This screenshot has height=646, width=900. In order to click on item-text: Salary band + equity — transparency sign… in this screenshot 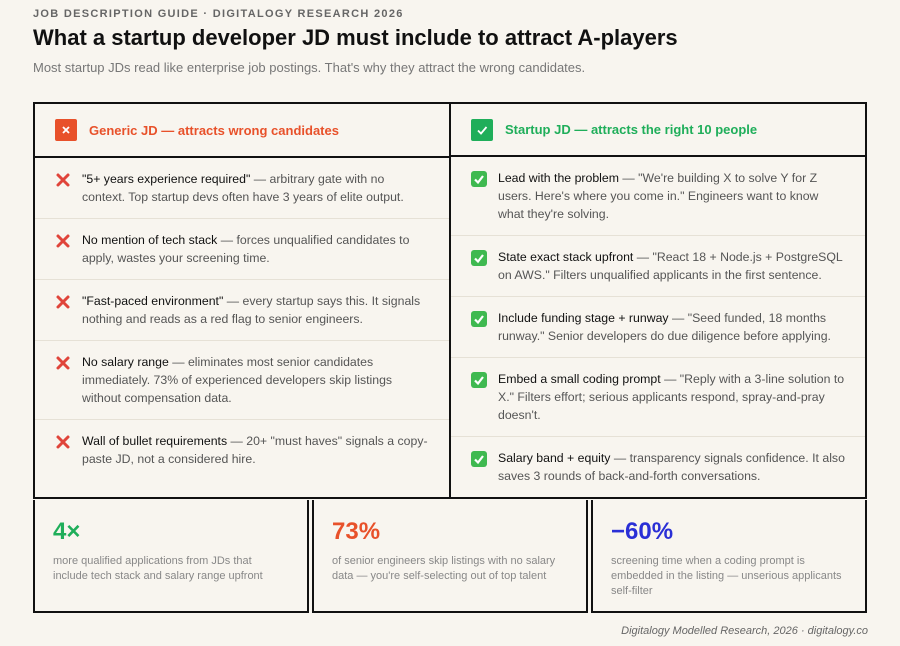, I will do `click(671, 467)`.